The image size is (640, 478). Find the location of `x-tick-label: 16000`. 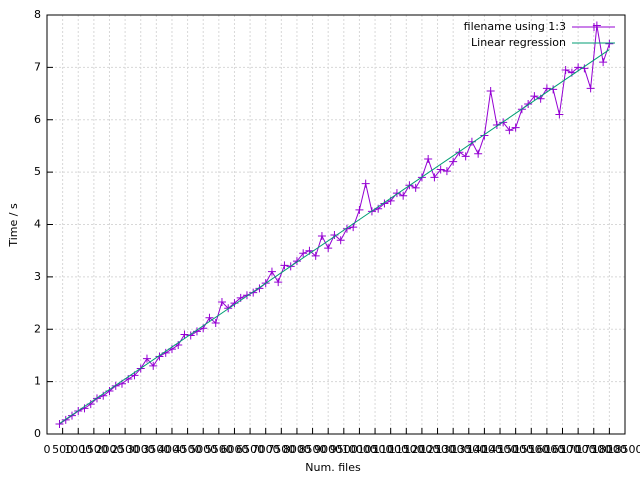

x-tick-label: 16000 is located at coordinates (546, 449).